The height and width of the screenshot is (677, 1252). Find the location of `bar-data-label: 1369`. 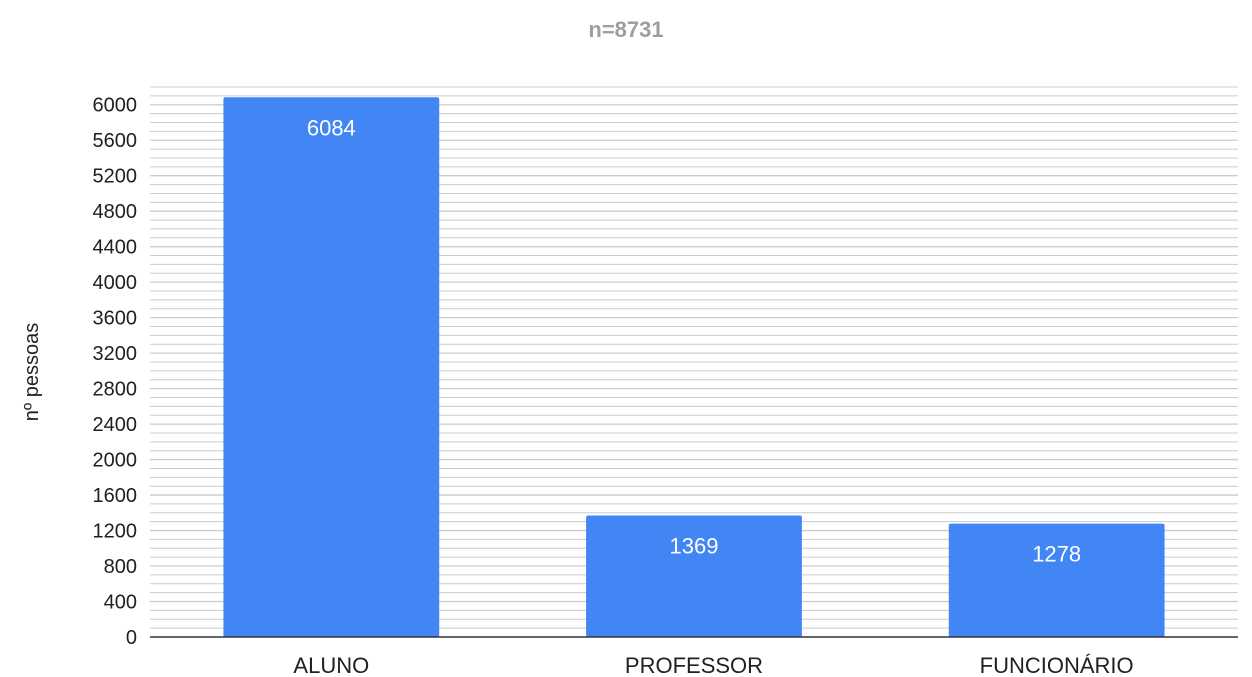

bar-data-label: 1369 is located at coordinates (694, 546).